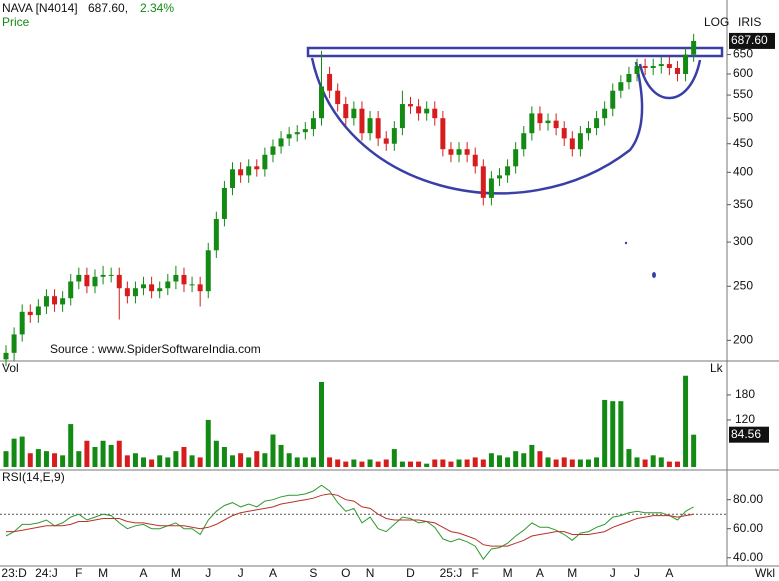 This screenshot has height=581, width=779. I want to click on y-tick-label: 350, so click(743, 204).